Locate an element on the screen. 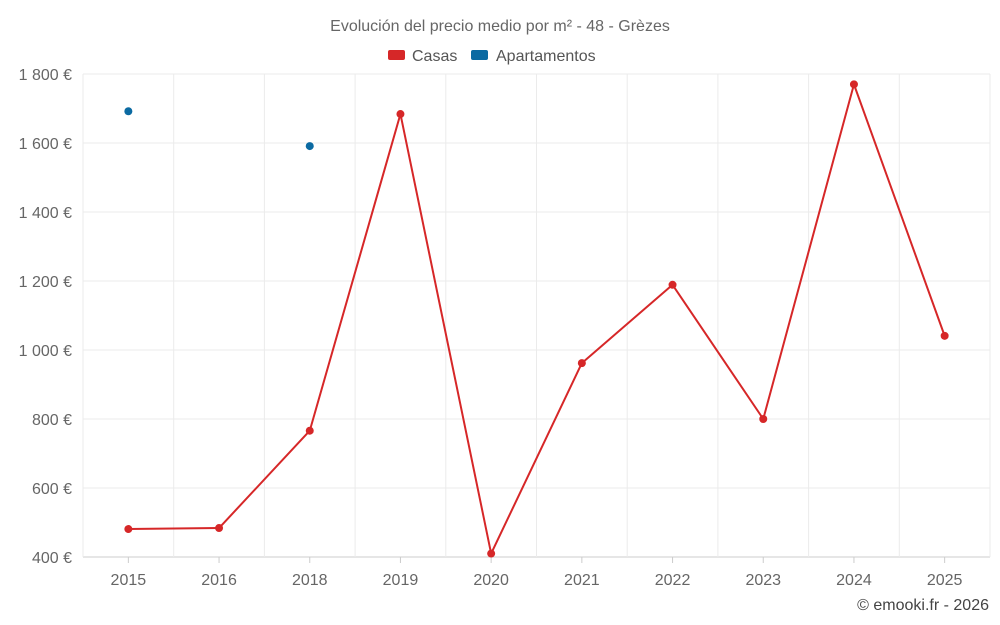 This screenshot has height=625, width=1000. credit-text: © emooki.fr - 2026 is located at coordinates (923, 605).